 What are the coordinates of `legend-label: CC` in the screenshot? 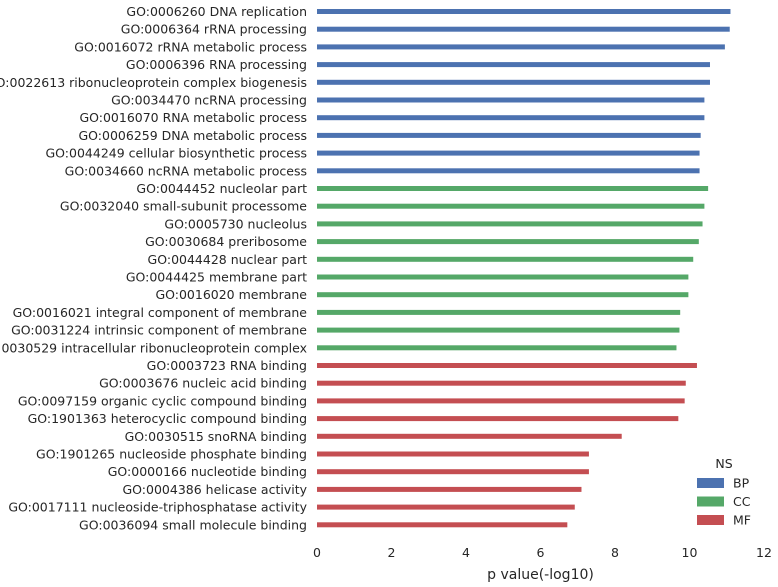 It's located at (742, 501).